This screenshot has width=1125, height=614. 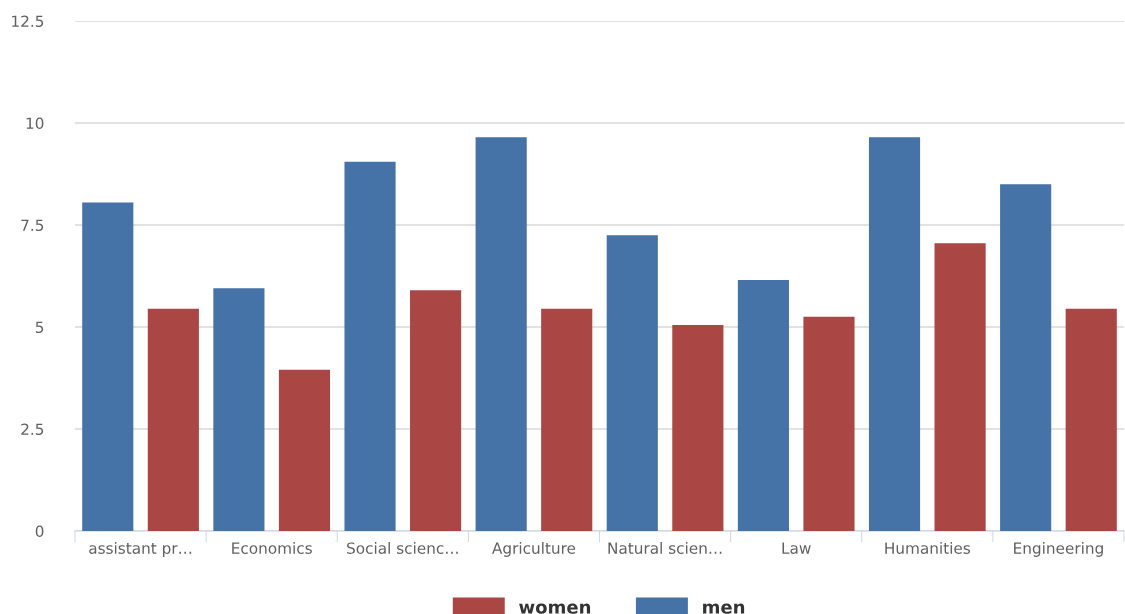 What do you see at coordinates (35, 123) in the screenshot?
I see `y-tick-label: 10` at bounding box center [35, 123].